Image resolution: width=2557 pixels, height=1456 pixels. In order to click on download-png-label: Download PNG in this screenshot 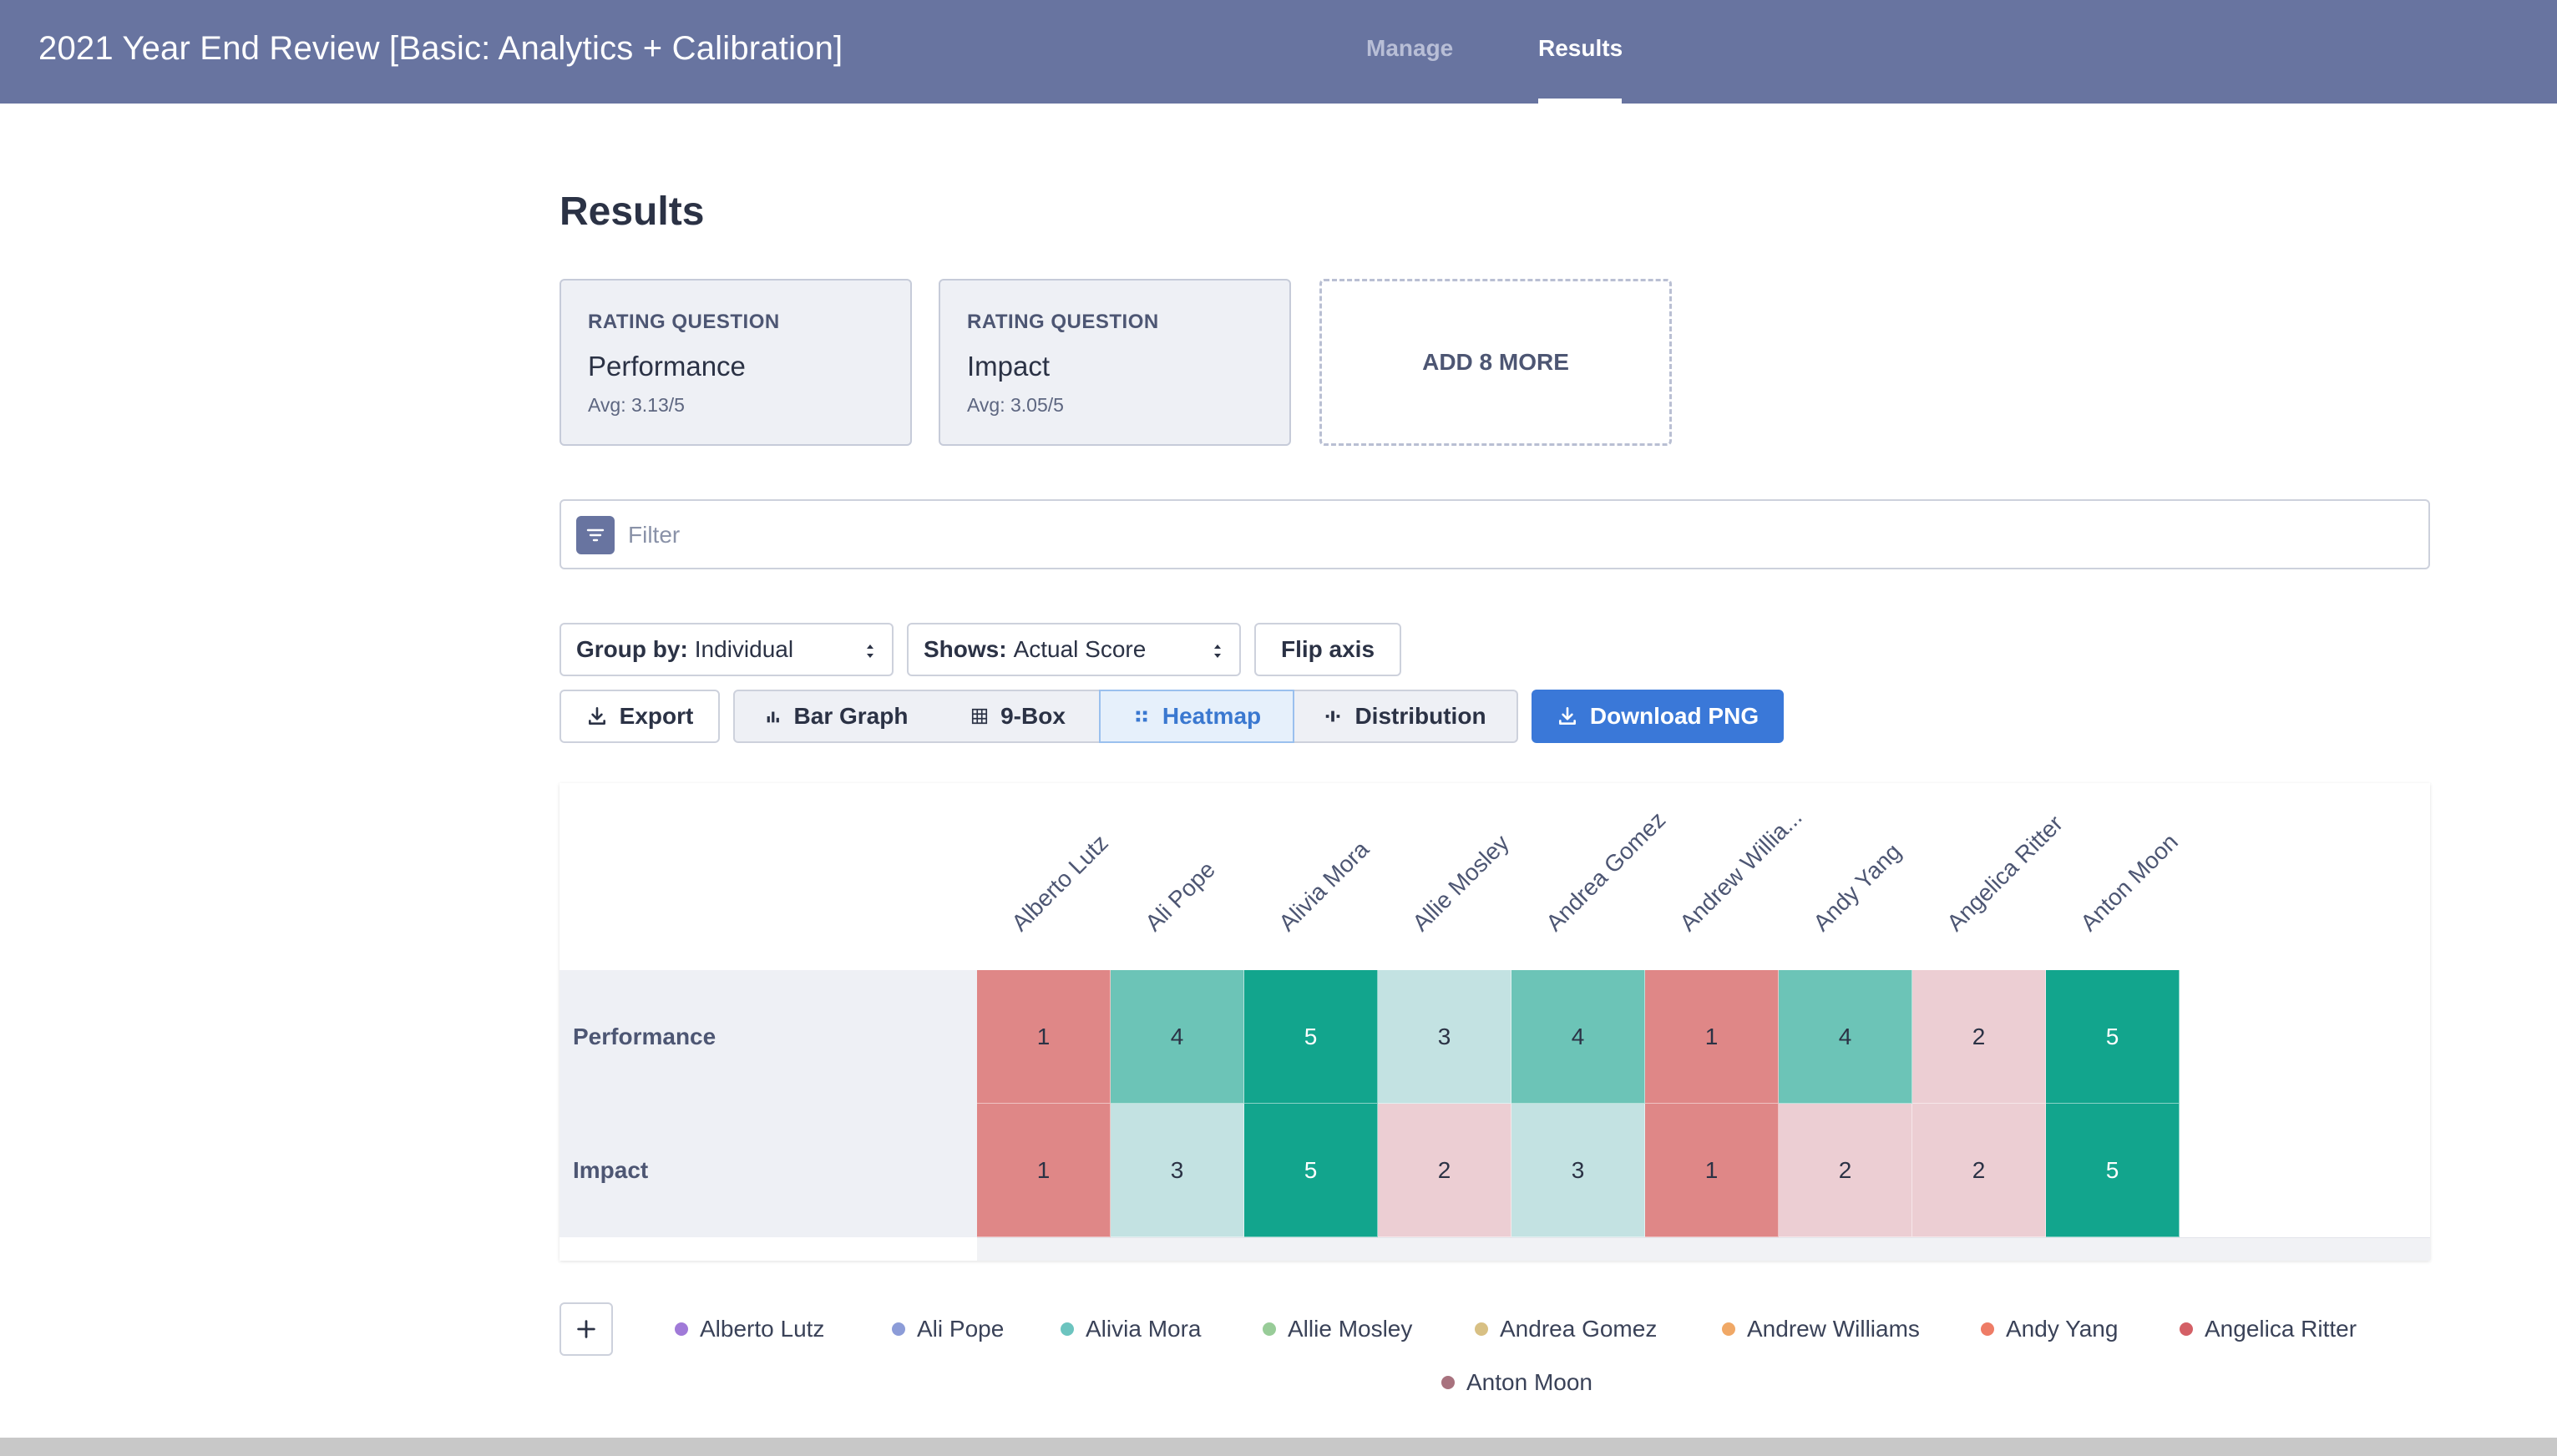, I will do `click(1675, 716)`.